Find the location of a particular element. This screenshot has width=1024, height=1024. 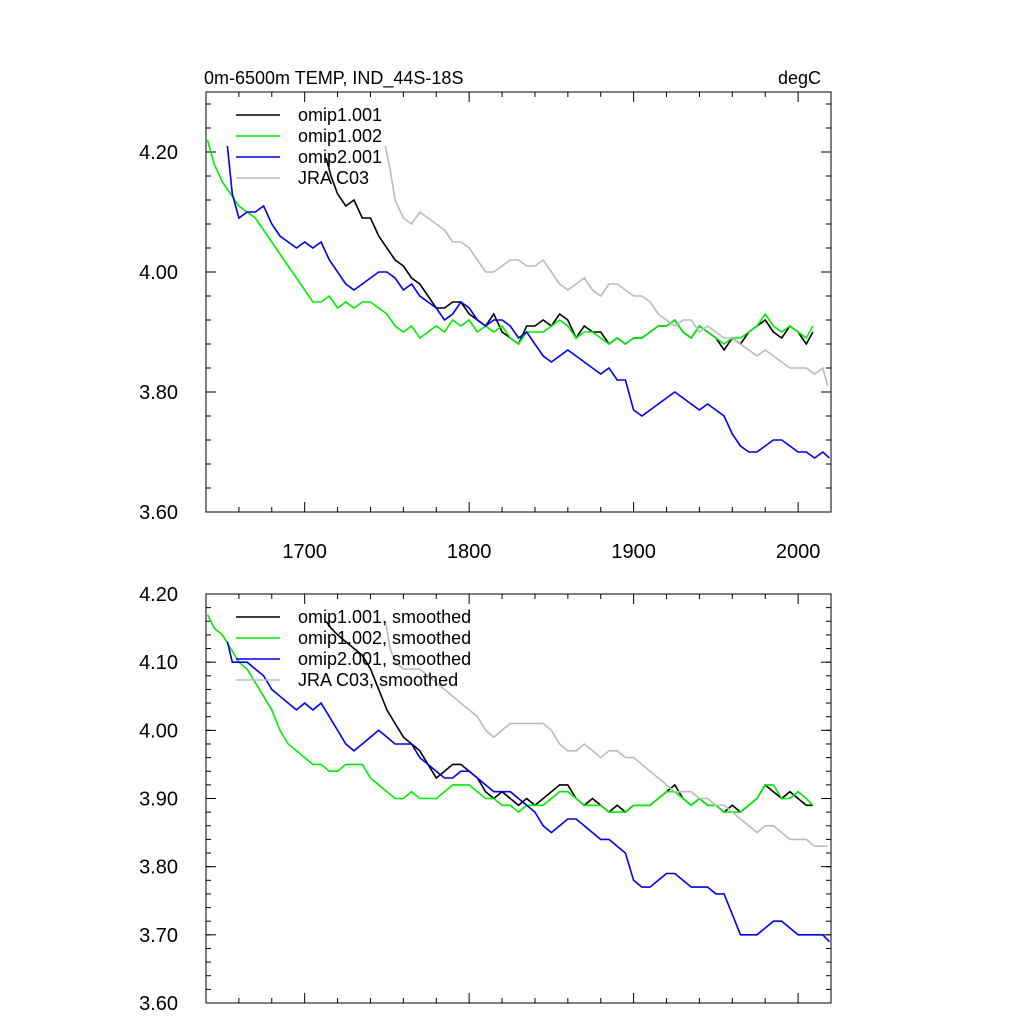

x-tick-label: 2000 is located at coordinates (798, 552).